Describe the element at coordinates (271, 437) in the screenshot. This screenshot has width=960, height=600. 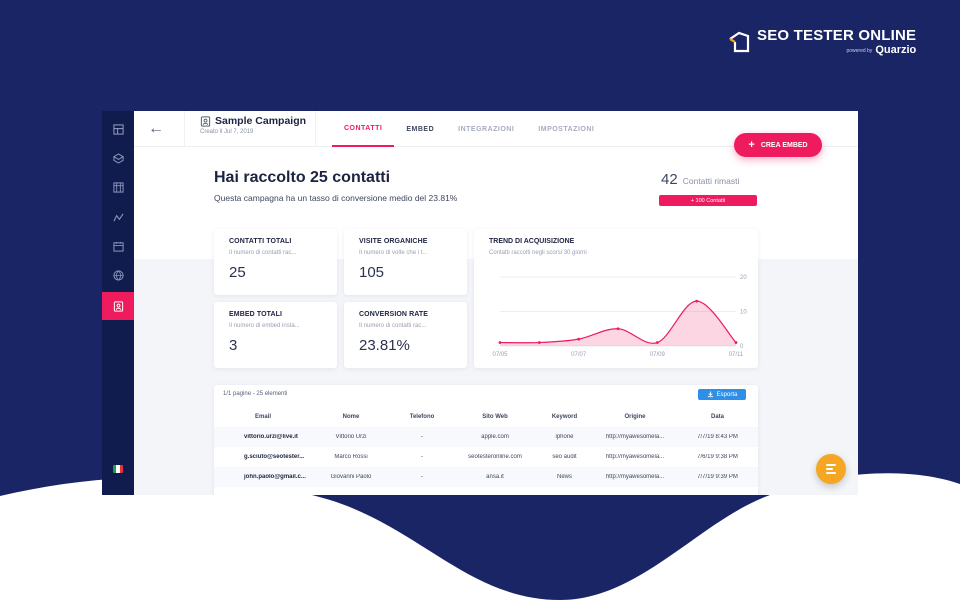
I see `cell-email: vittorio.urzi@live.it` at that location.